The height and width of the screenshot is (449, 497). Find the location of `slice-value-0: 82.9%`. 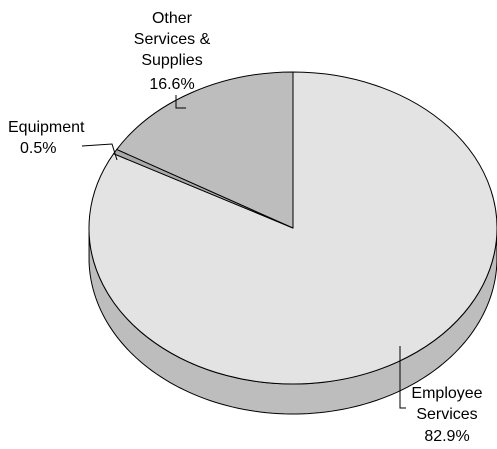

slice-value-0: 82.9% is located at coordinates (446, 436).